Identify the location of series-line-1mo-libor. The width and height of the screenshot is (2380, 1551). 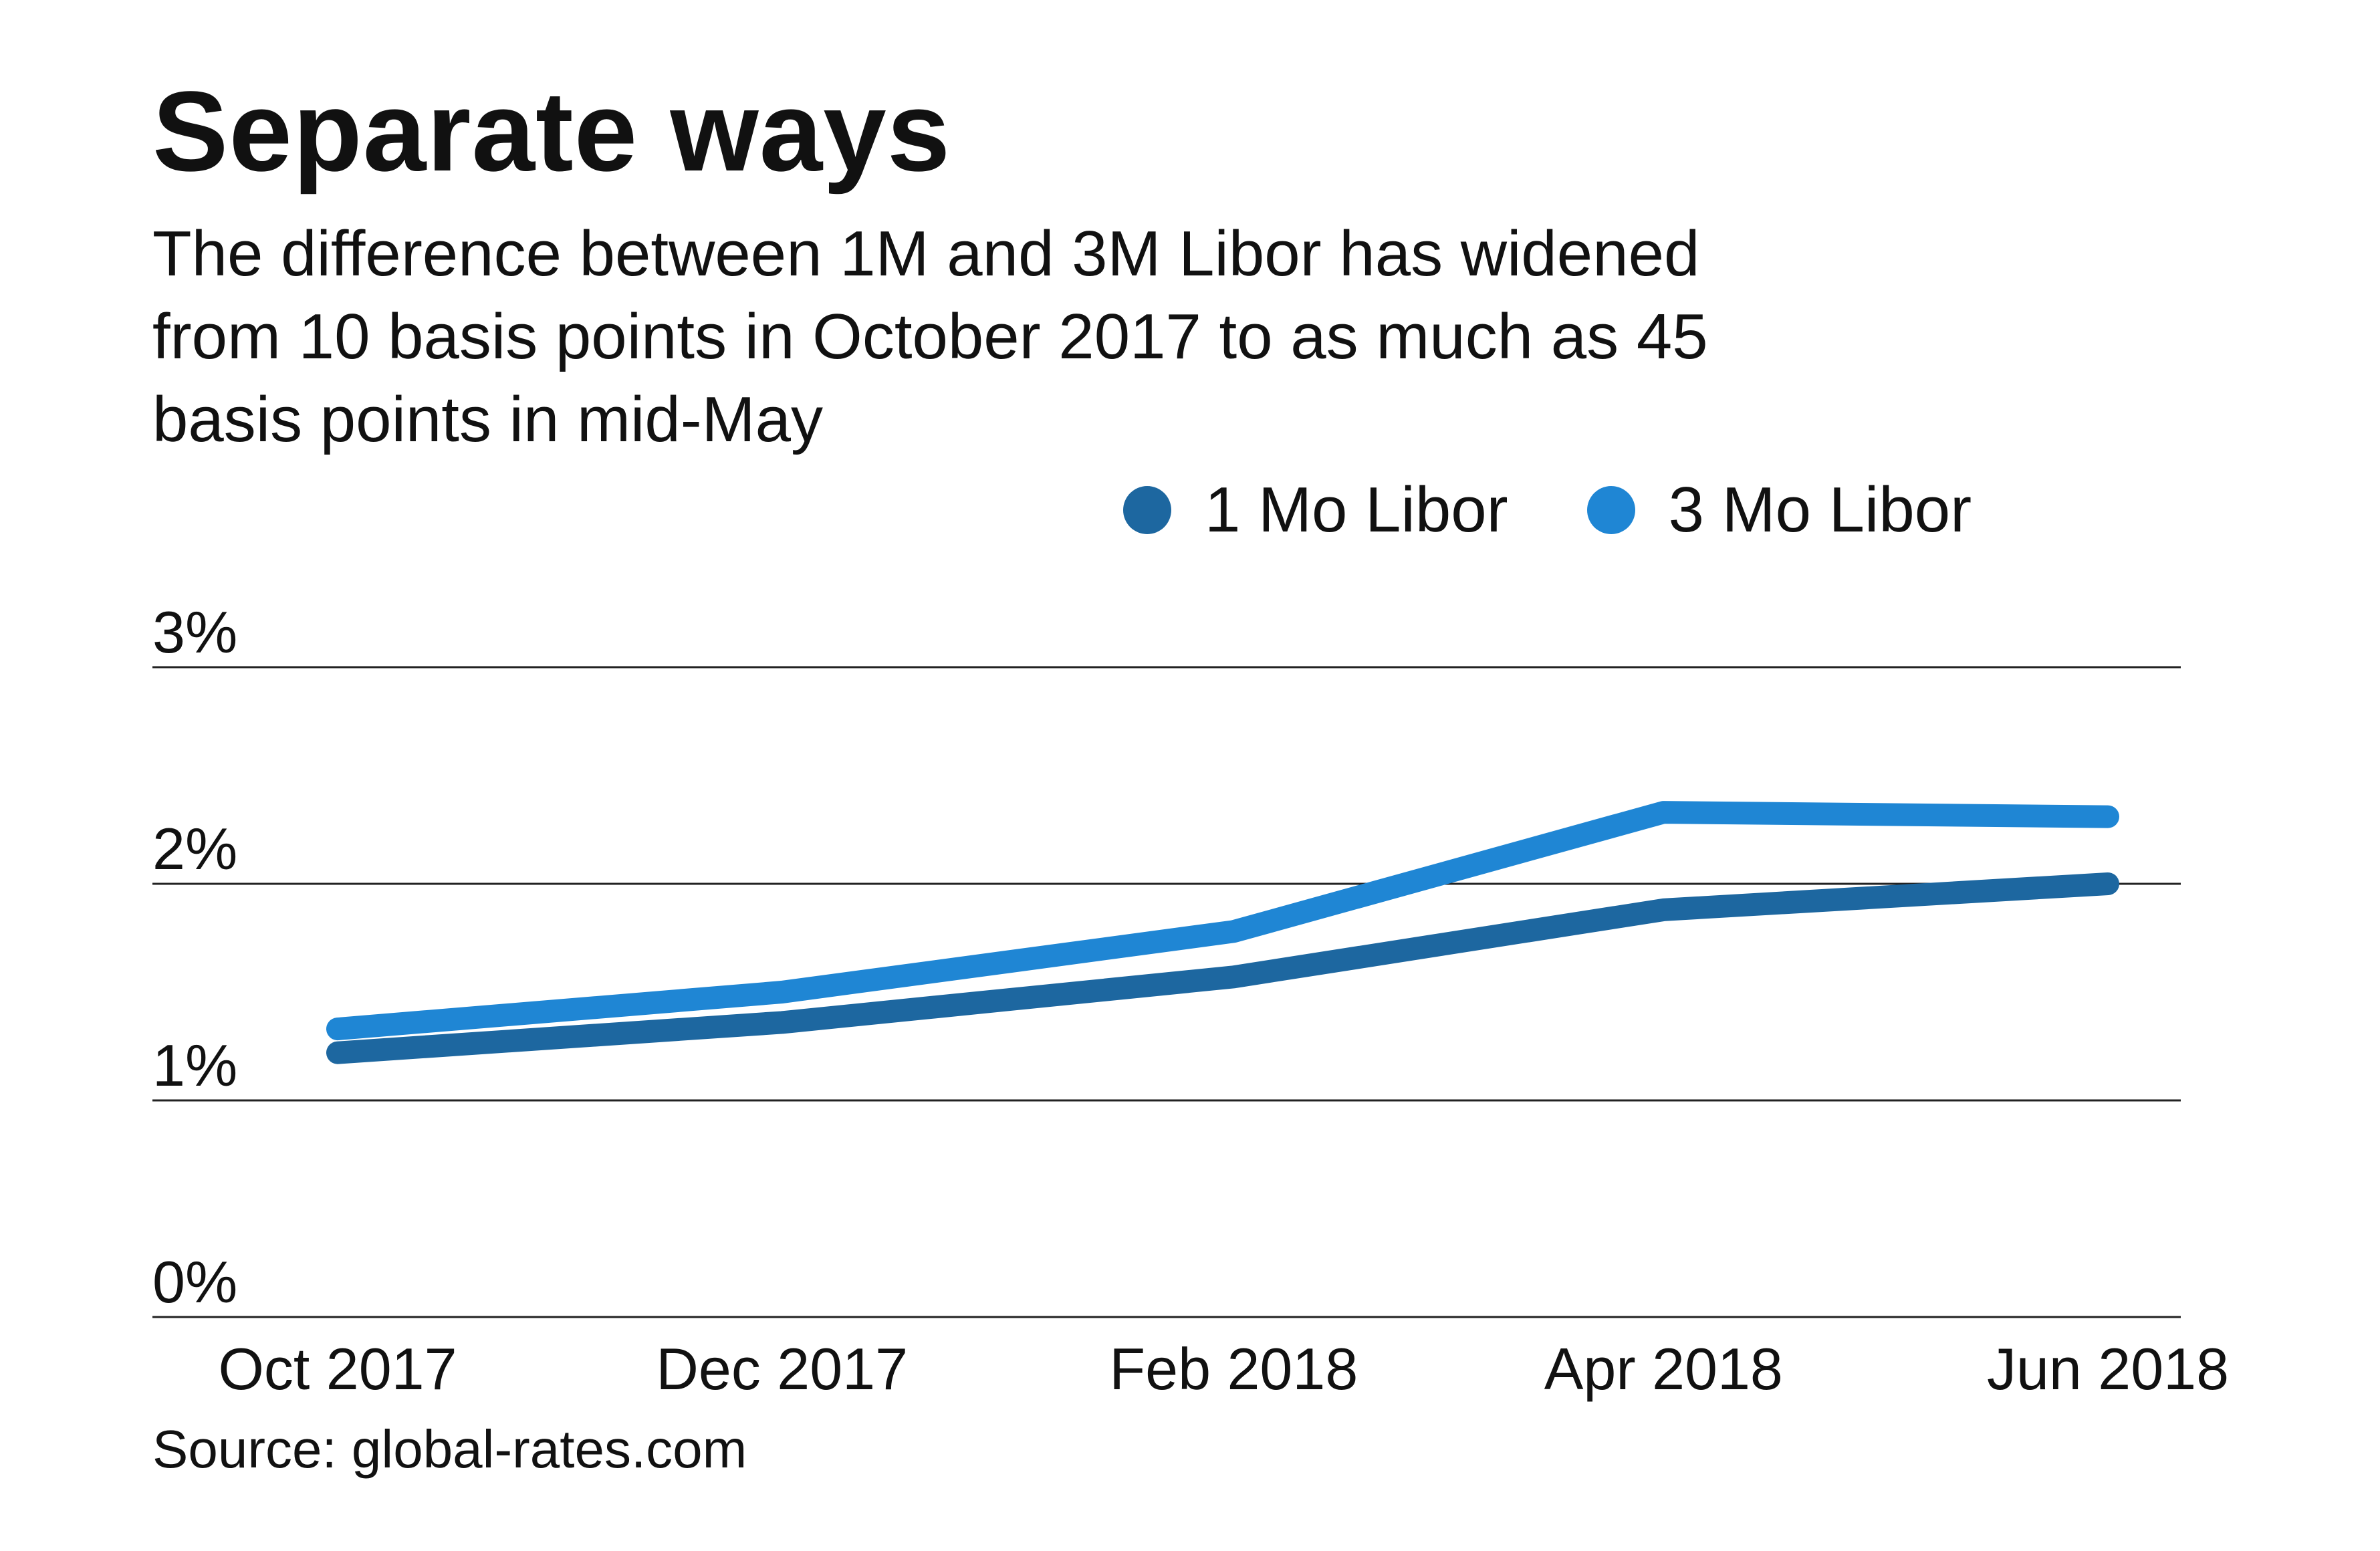
(1222, 968).